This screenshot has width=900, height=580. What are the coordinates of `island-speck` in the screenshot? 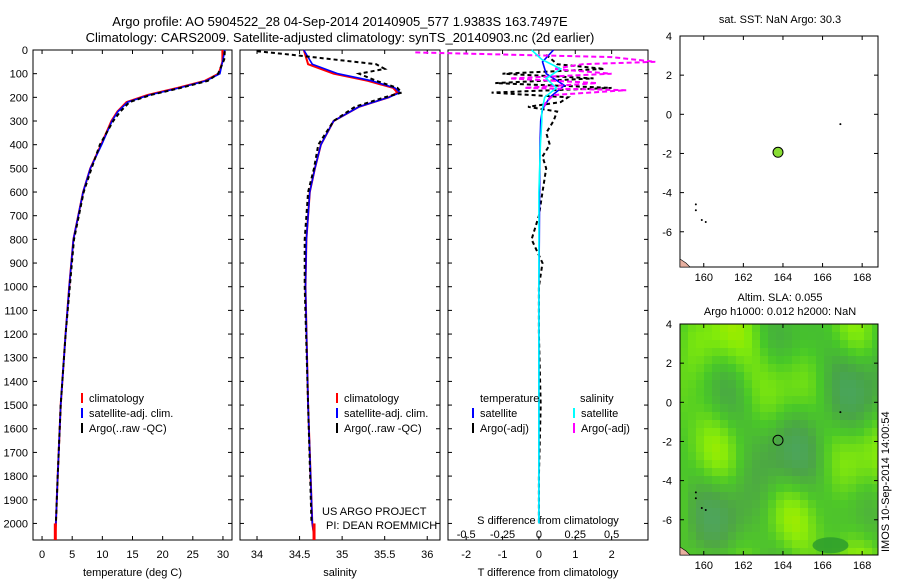 It's located at (840, 412).